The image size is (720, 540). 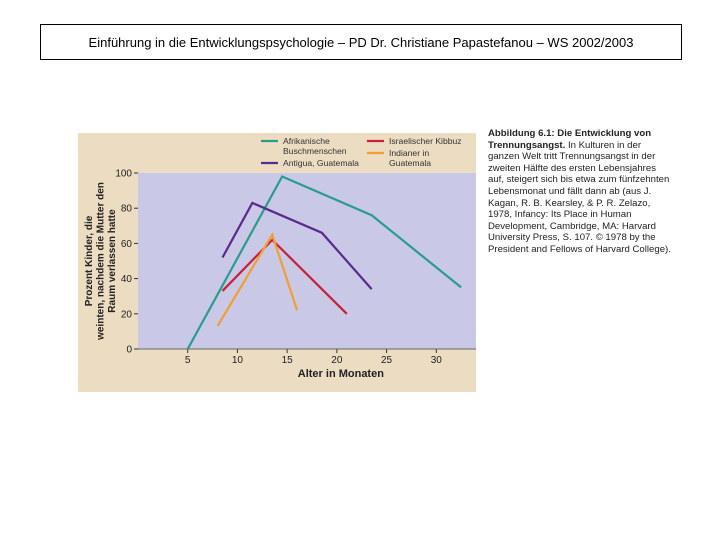 What do you see at coordinates (288, 360) in the screenshot?
I see `x-tick-label: 15` at bounding box center [288, 360].